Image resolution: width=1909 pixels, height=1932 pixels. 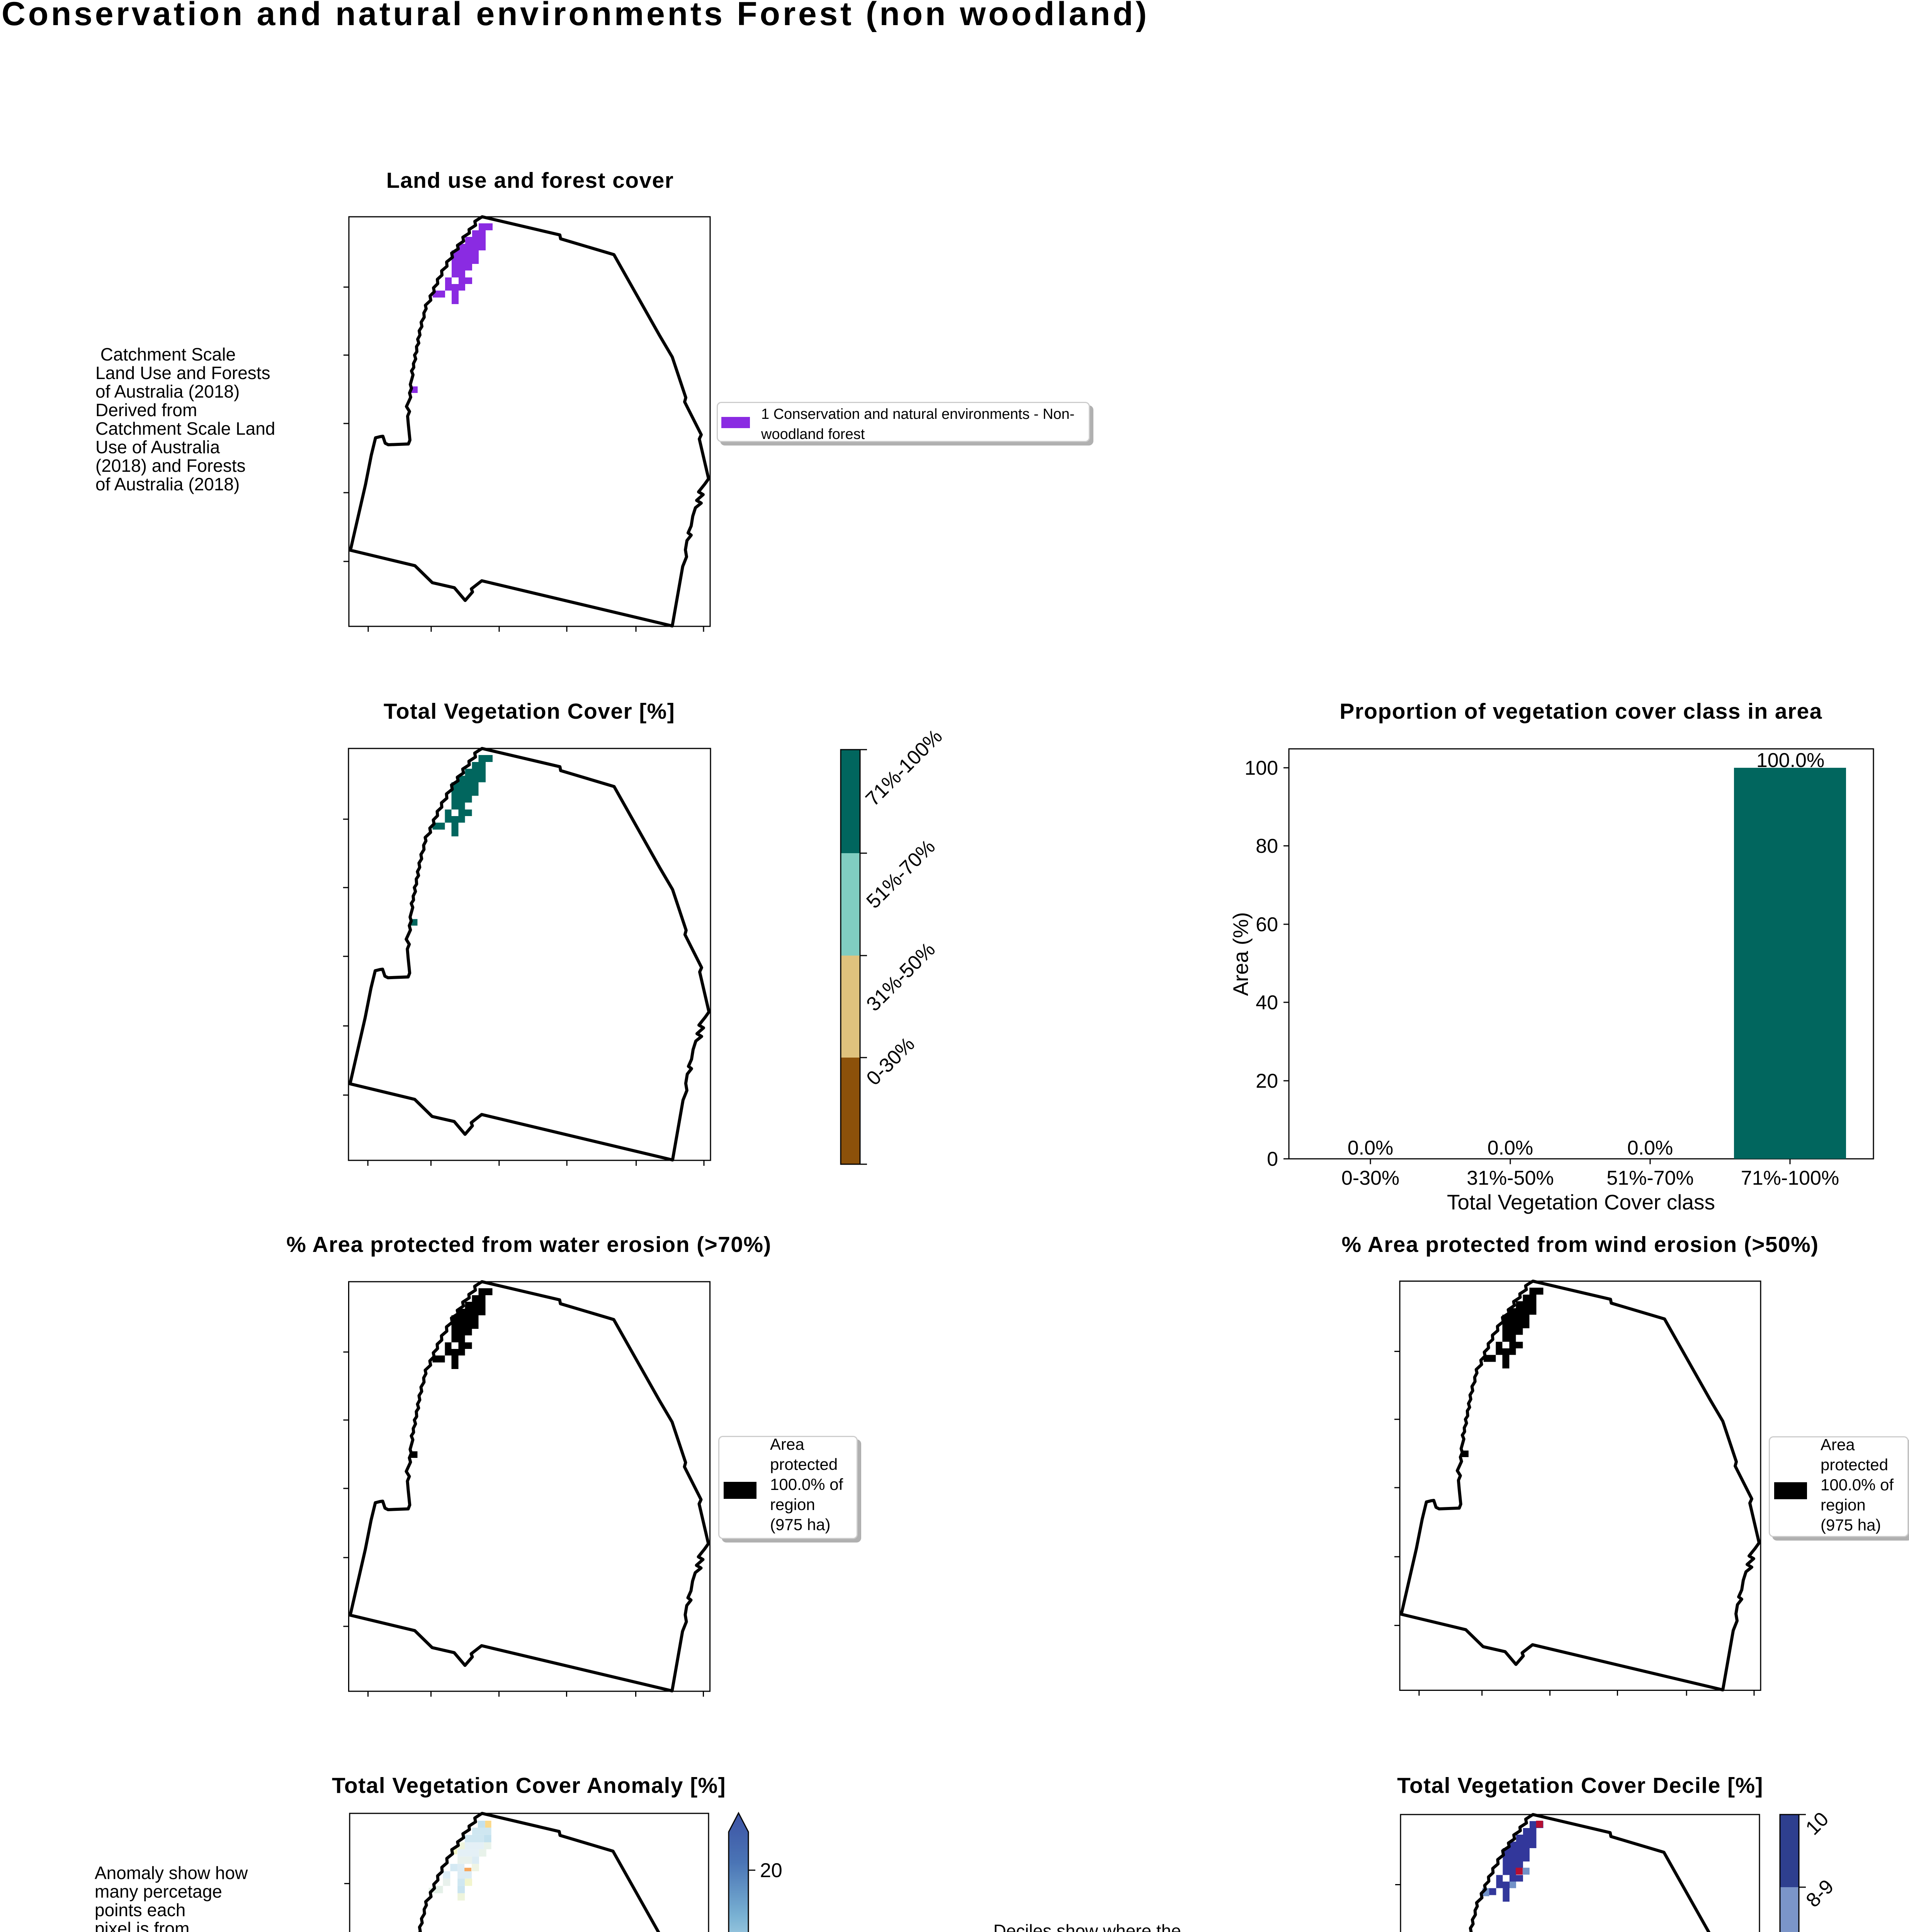 I want to click on svg-text: Area (%), so click(x=1241, y=954).